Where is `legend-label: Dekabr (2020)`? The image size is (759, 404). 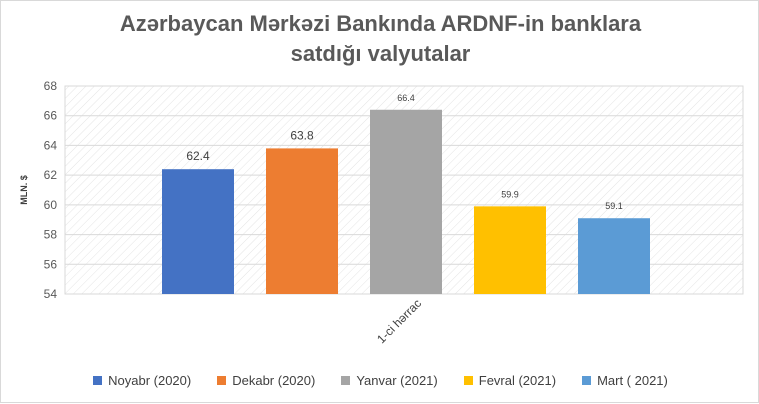 legend-label: Dekabr (2020) is located at coordinates (274, 380).